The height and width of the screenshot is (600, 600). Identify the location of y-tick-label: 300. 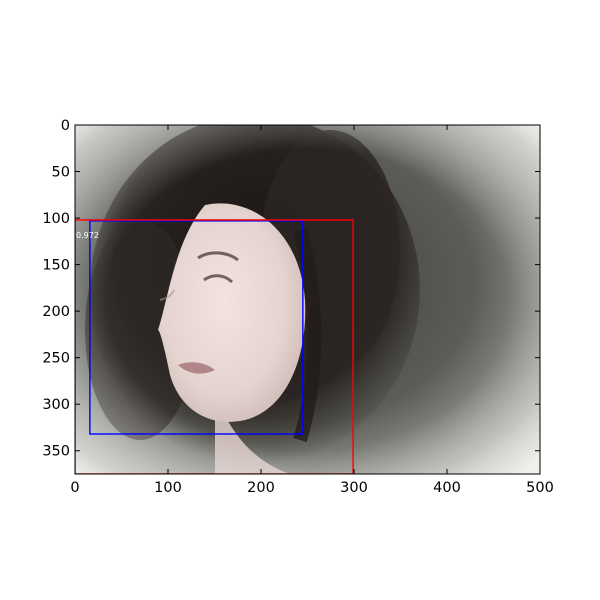
(56, 405).